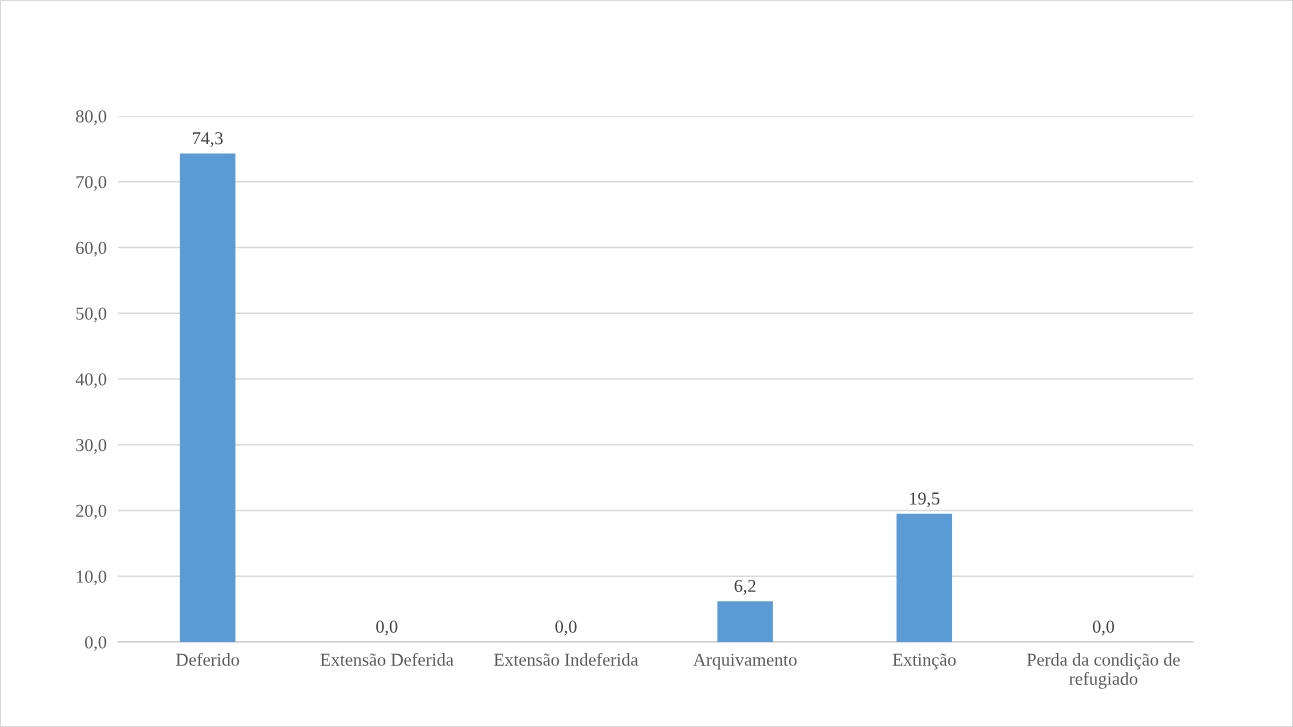 This screenshot has width=1293, height=727. I want to click on data-label: 6,2, so click(745, 587).